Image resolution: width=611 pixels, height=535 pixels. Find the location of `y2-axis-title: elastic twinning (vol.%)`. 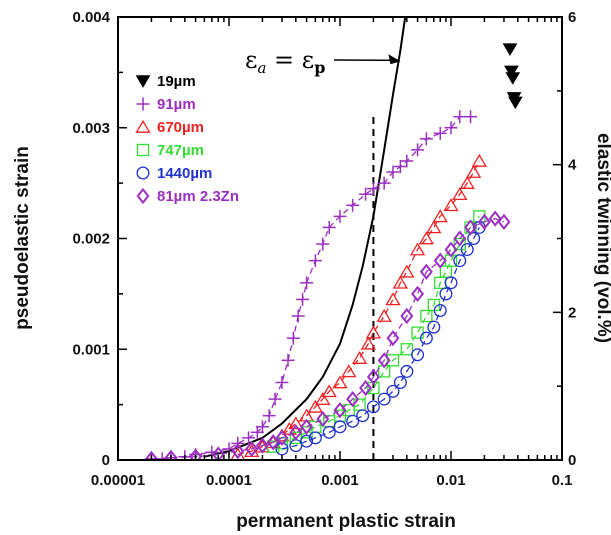

y2-axis-title: elastic twinning (vol.%) is located at coordinates (602, 238).